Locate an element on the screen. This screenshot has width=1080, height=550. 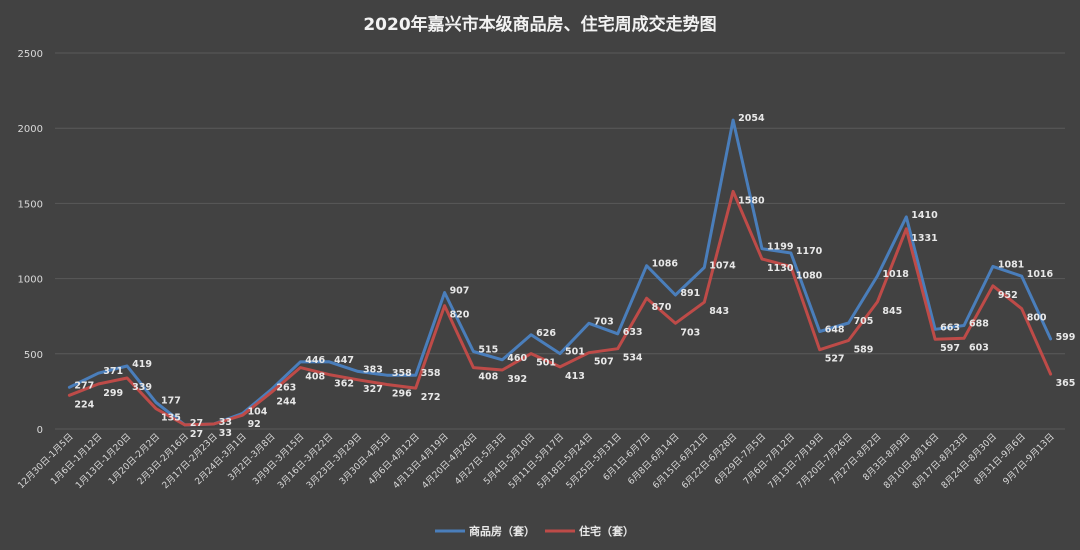
x-tick-label: 3月23日-3月29日 is located at coordinates (334, 461).